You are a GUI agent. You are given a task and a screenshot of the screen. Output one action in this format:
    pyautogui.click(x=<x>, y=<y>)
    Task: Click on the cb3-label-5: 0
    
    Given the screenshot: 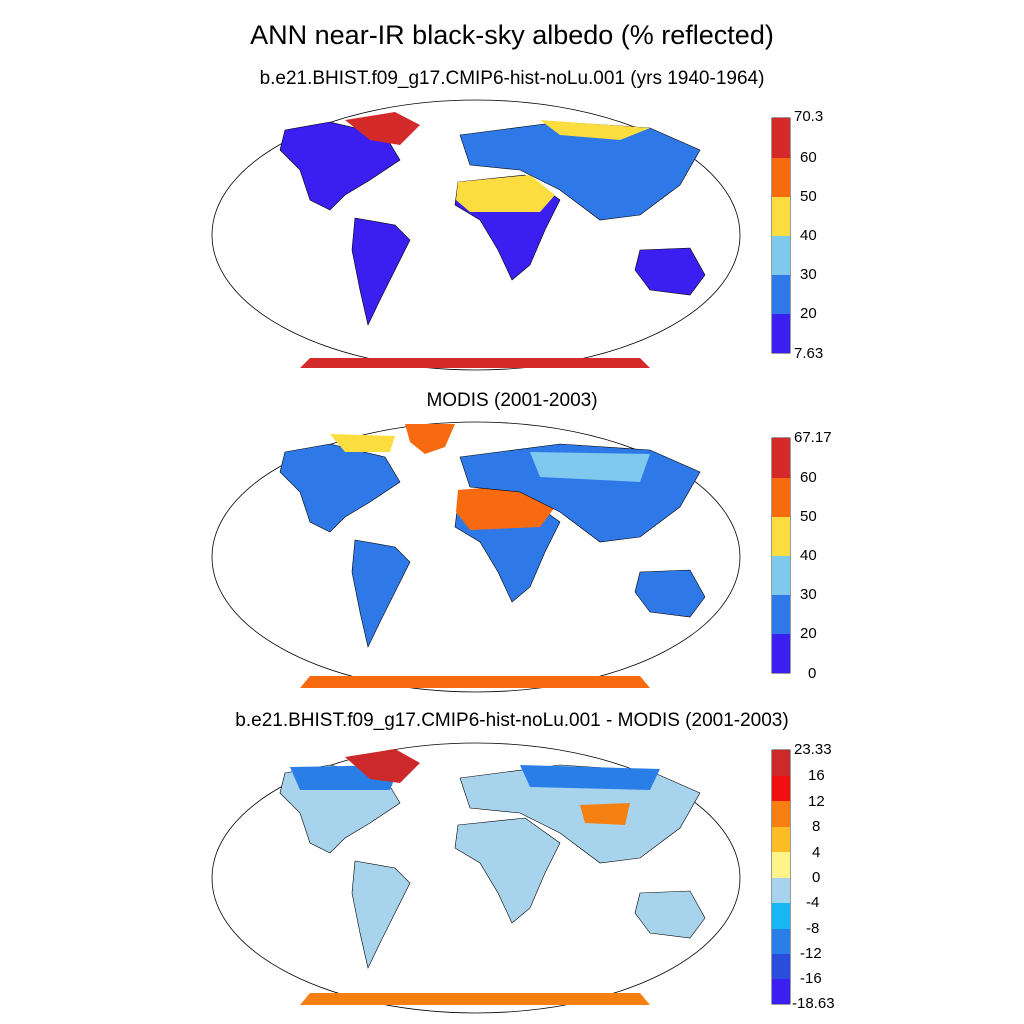 What is the action you would take?
    pyautogui.click(x=816, y=877)
    